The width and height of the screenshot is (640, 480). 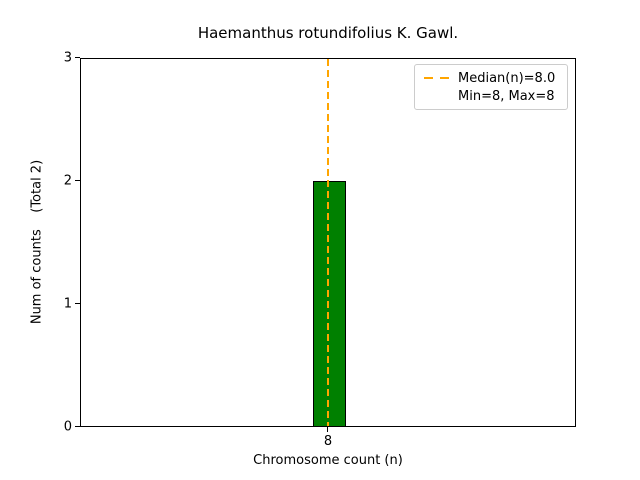 What do you see at coordinates (329, 303) in the screenshot?
I see `bar` at bounding box center [329, 303].